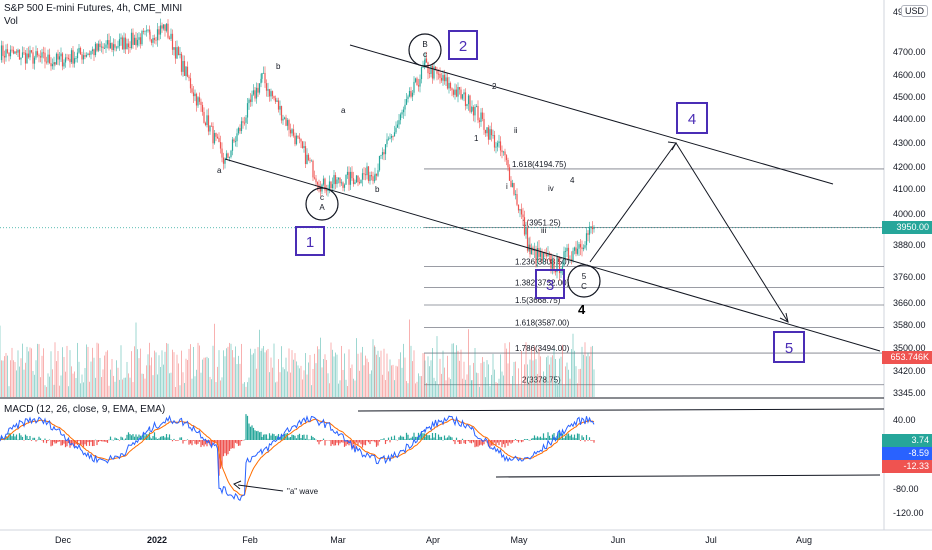 This screenshot has width=932, height=550. What do you see at coordinates (297, 358) in the screenshot?
I see `volume-bars` at bounding box center [297, 358].